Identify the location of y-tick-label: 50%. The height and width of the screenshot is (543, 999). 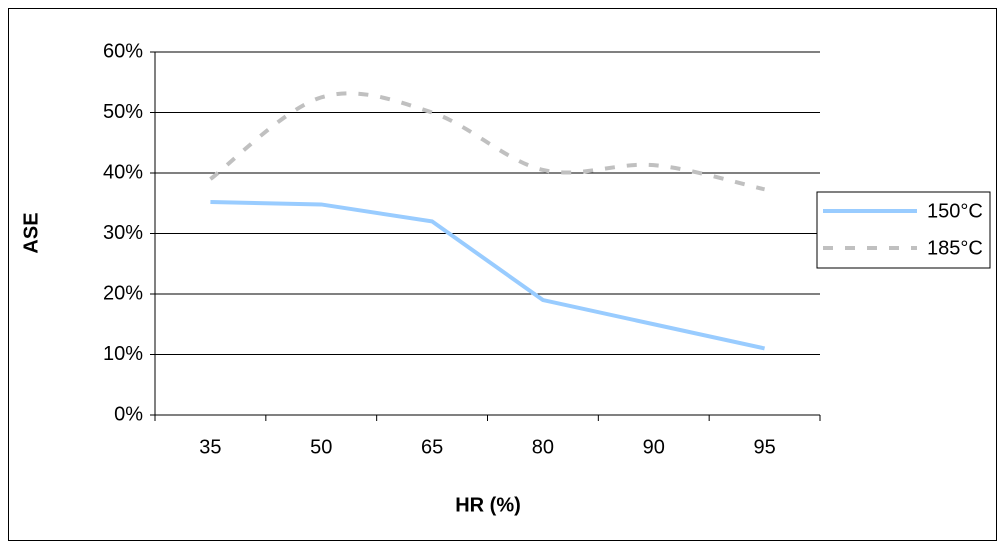
(123, 112).